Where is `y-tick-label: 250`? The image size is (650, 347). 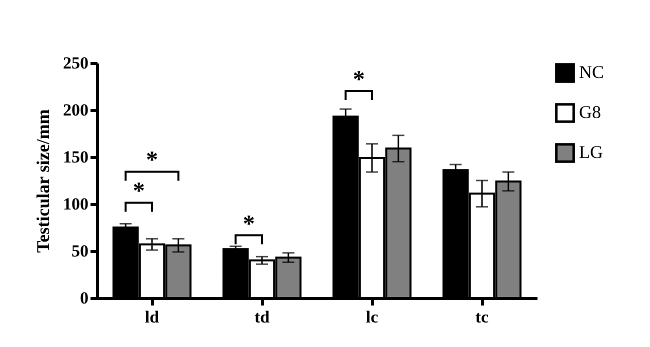
y-tick-label: 250 is located at coordinates (75, 63).